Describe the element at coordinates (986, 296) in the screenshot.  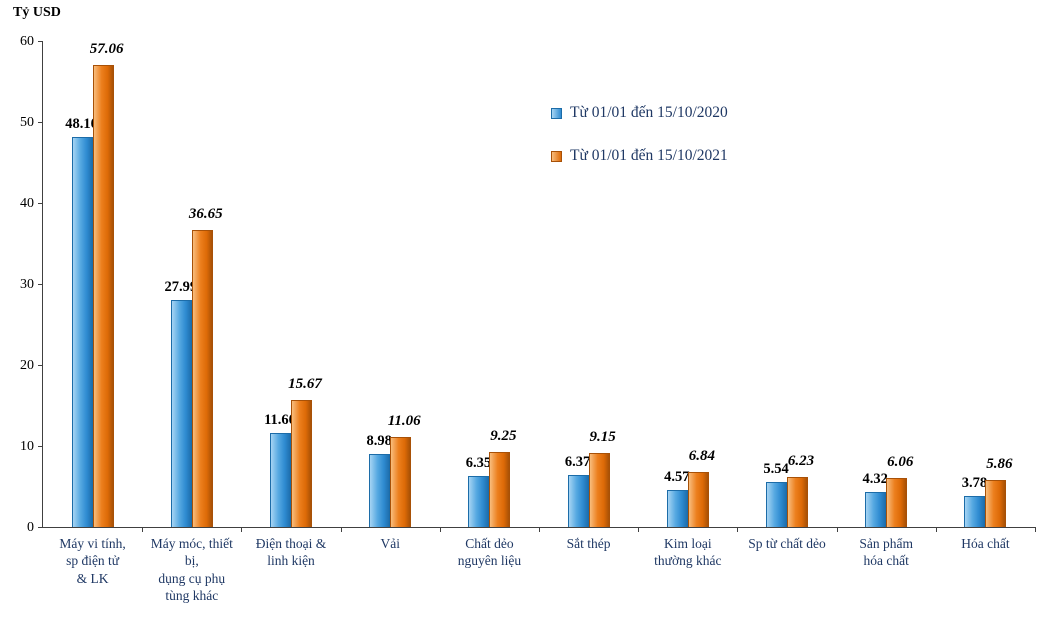
I see `category-group: 3.78 5.86 Hóa chất` at that location.